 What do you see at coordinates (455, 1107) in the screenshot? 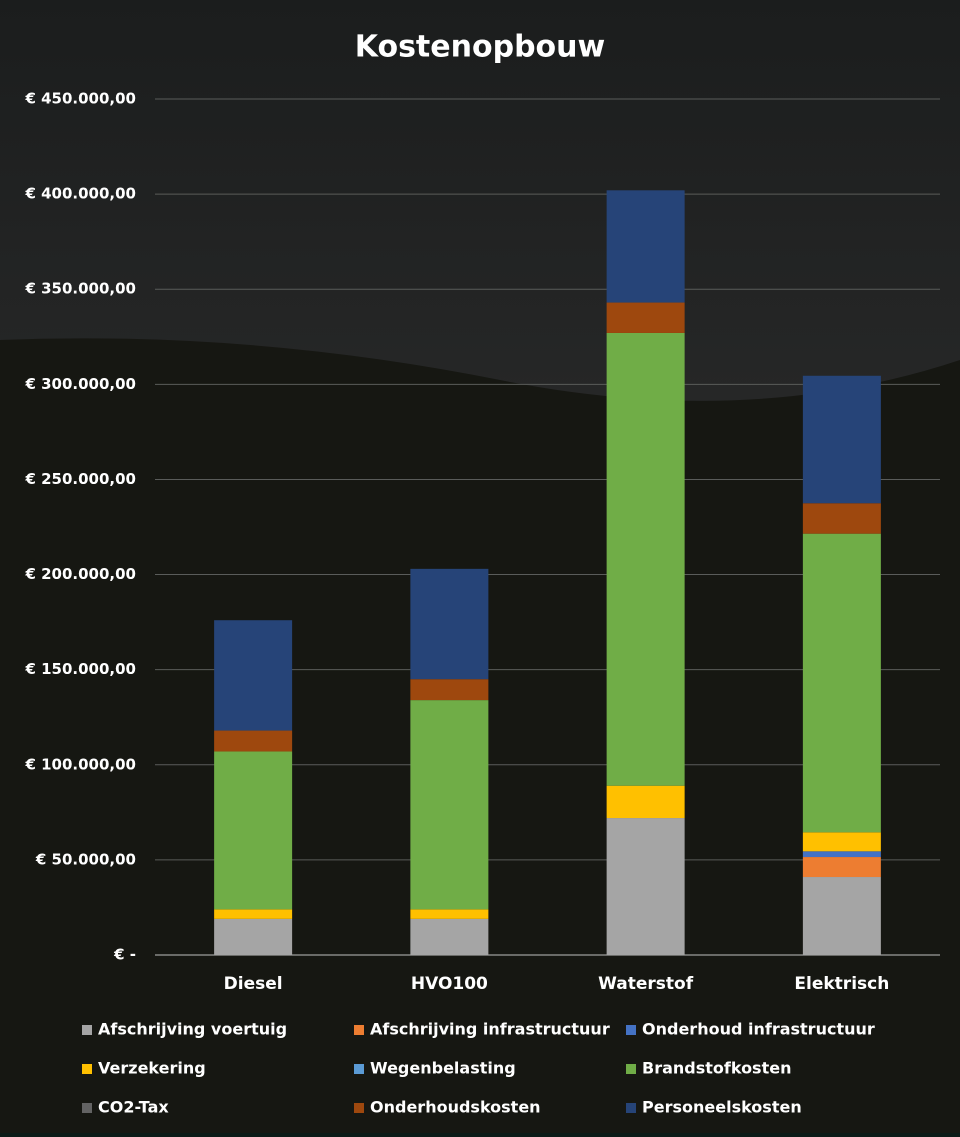
I see `legend-label: Onderhoudskosten` at bounding box center [455, 1107].